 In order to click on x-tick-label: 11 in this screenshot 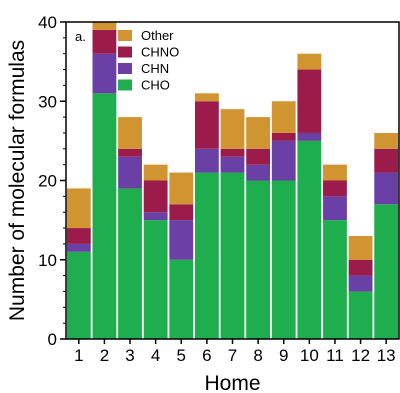, I will do `click(335, 355)`.